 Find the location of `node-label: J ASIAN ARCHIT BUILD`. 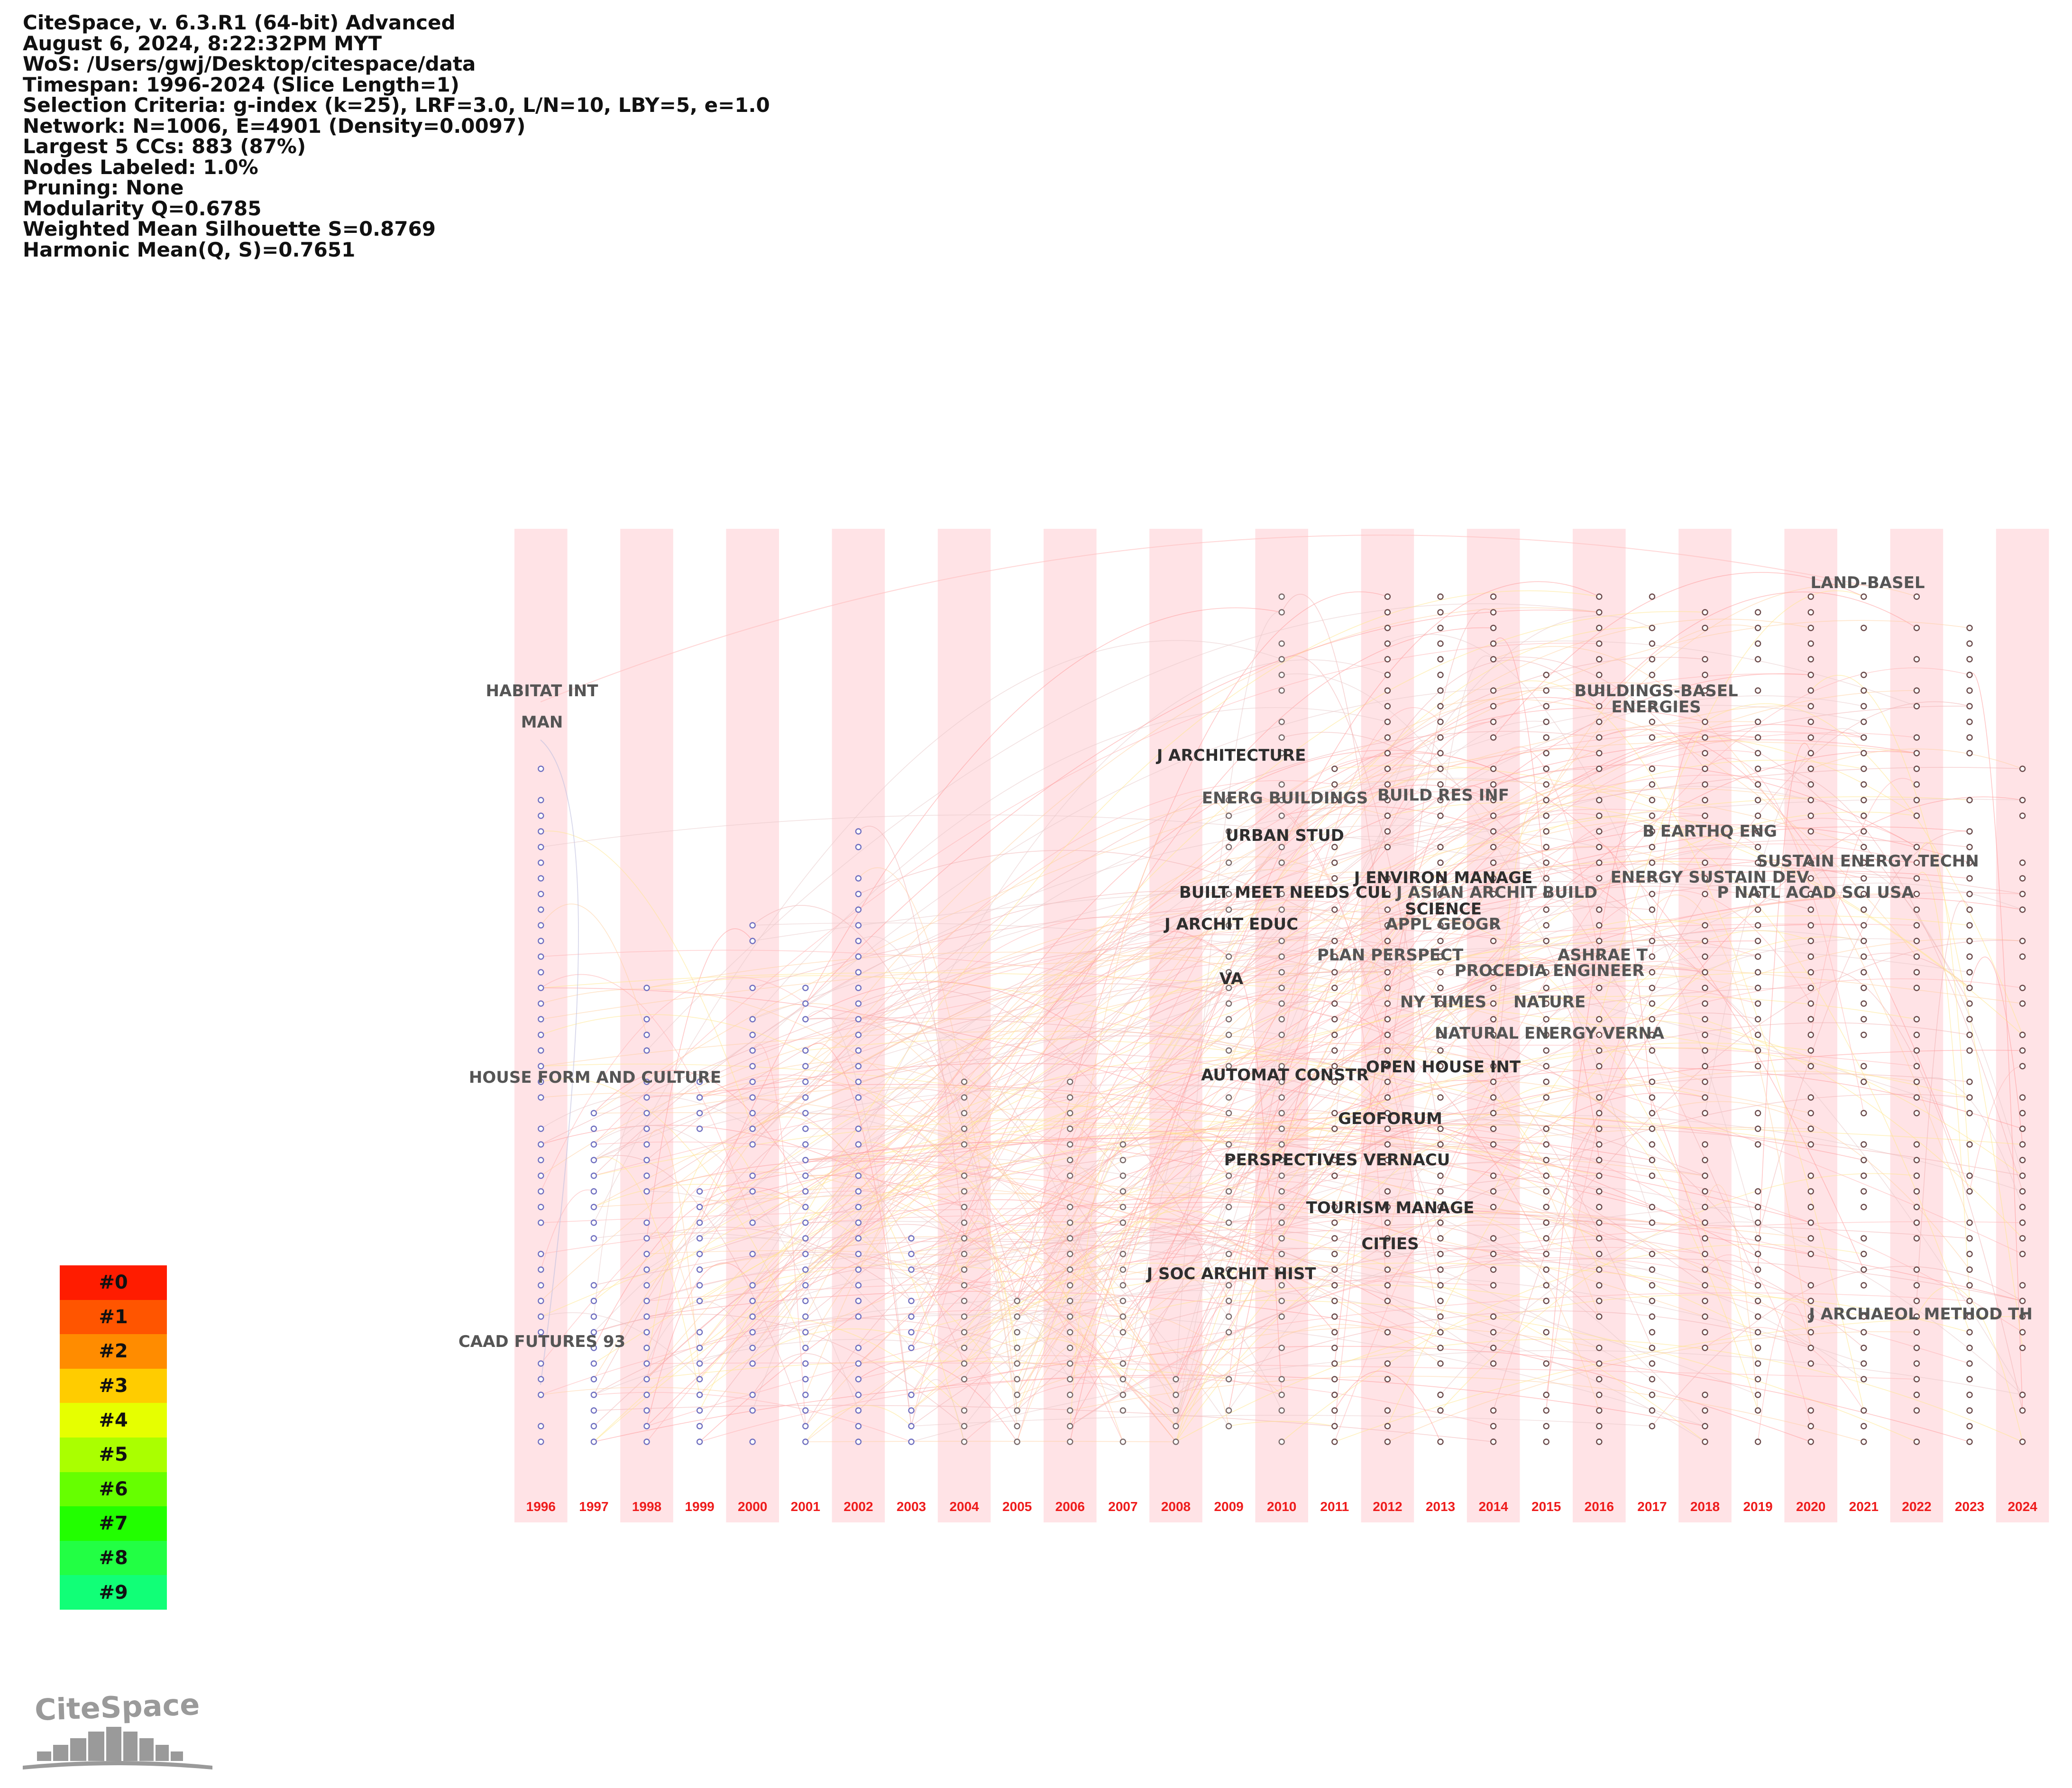

node-label: J ASIAN ARCHIT BUILD is located at coordinates (1496, 892).